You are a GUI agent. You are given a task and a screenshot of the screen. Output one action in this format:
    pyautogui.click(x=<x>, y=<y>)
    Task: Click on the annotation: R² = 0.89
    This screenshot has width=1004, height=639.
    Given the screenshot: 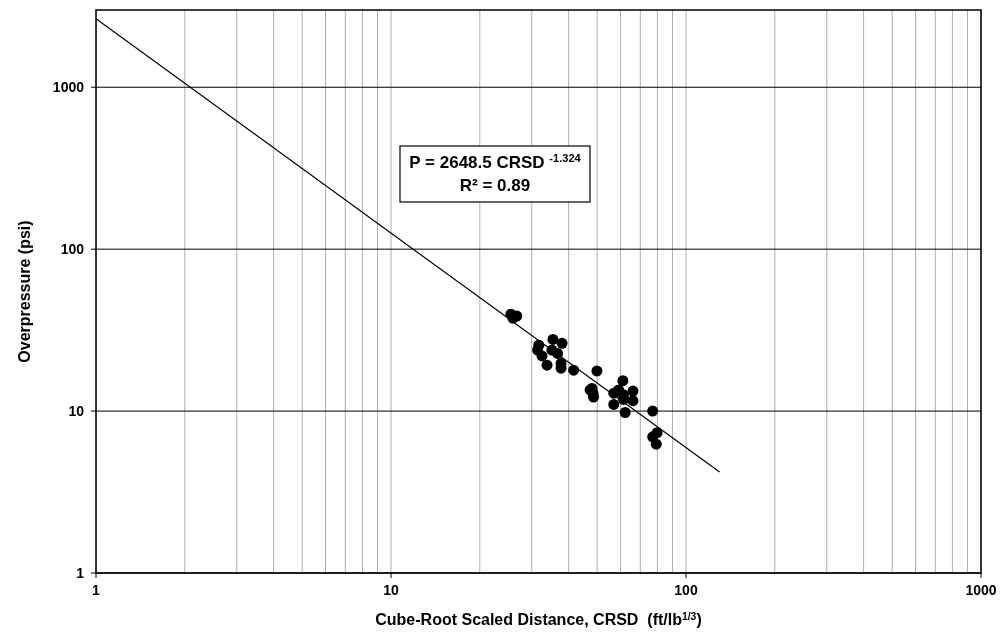 What is the action you would take?
    pyautogui.click(x=495, y=185)
    